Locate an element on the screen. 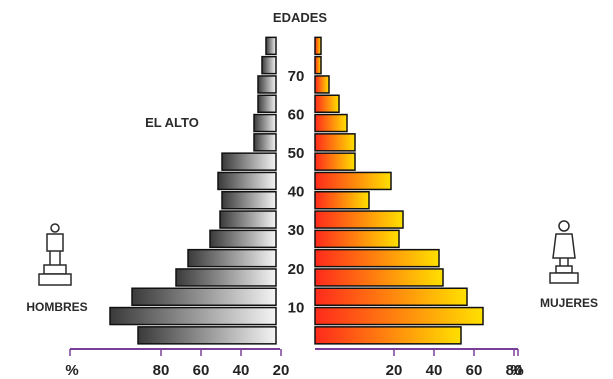 The image size is (613, 379). age-tick-label: 60 is located at coordinates (296, 114).